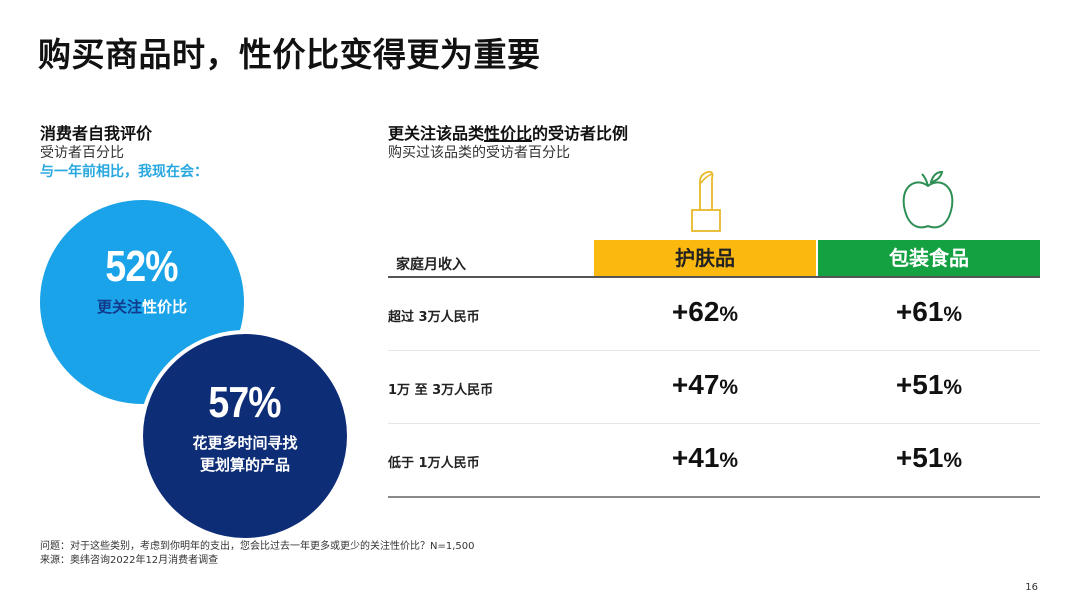 This screenshot has width=1080, height=608. What do you see at coordinates (96, 133) in the screenshot?
I see `self-evaluation-heading: 消费者自我评价` at bounding box center [96, 133].